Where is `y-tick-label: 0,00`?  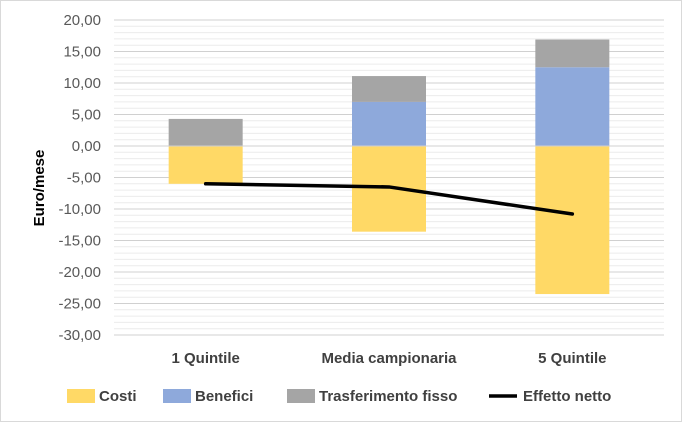 y-tick-label: 0,00 is located at coordinates (86, 146).